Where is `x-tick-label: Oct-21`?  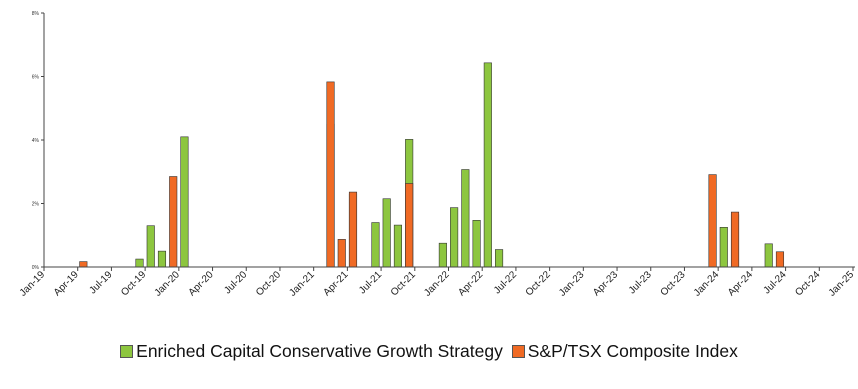 x-tick-label: Oct-21 is located at coordinates (403, 283).